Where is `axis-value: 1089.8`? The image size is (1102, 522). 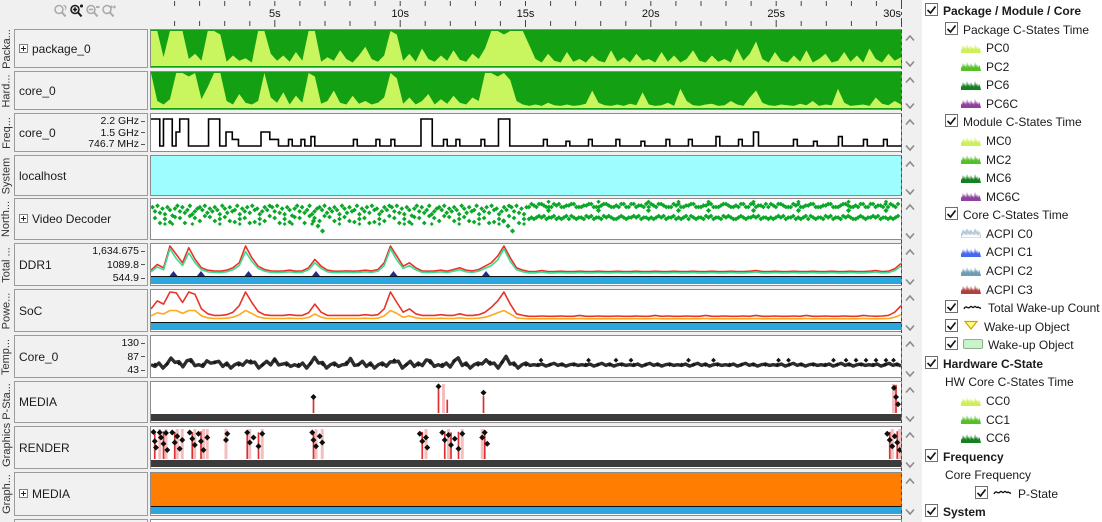 axis-value: 1089.8 is located at coordinates (126, 265).